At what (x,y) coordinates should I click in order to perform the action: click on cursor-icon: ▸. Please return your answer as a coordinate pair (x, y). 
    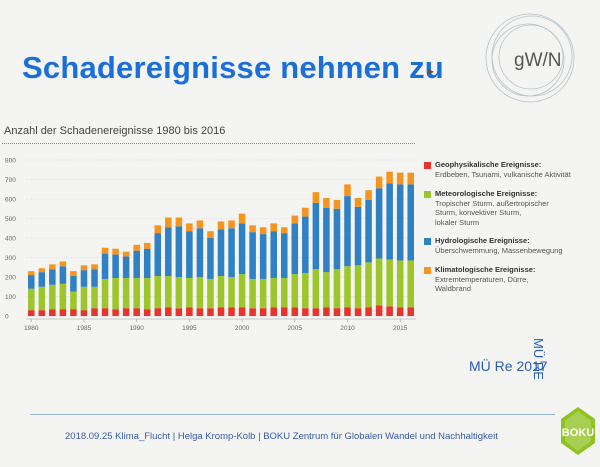
    Looking at the image, I should click on (431, 71).